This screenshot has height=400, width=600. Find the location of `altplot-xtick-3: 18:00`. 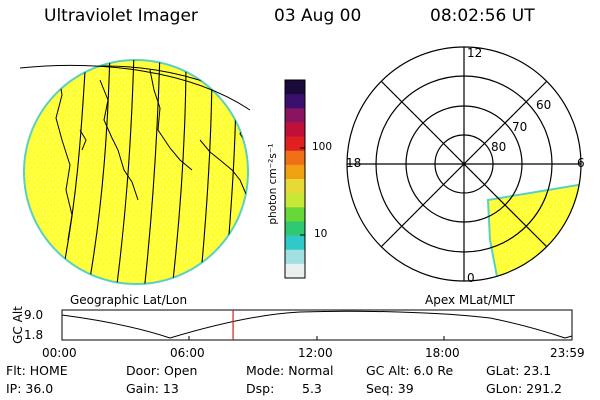

altplot-xtick-3: 18:00 is located at coordinates (442, 353).